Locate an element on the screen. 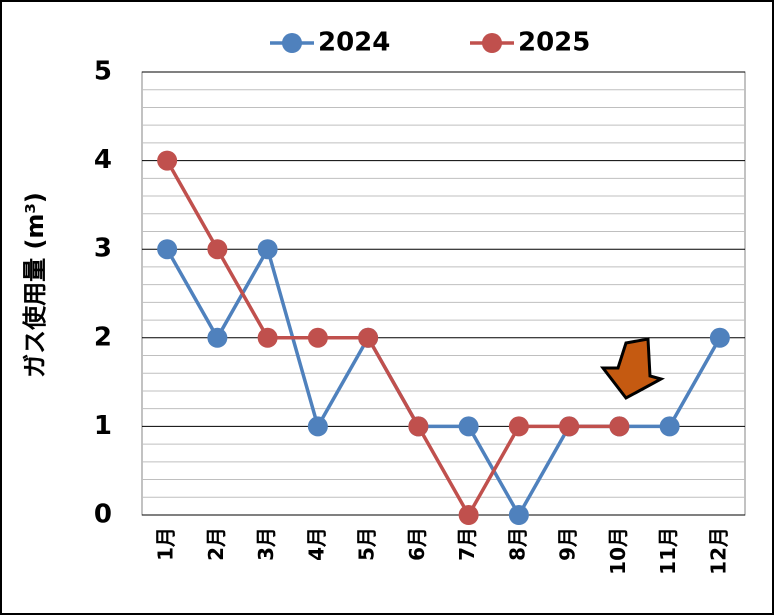  y-tick-label: 3 is located at coordinates (103, 249).